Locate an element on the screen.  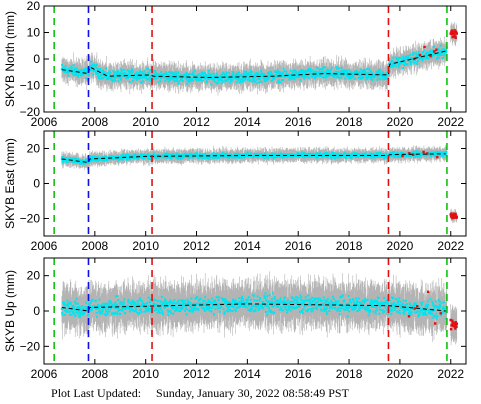
y-tick-label: 10 is located at coordinates (34, 33).